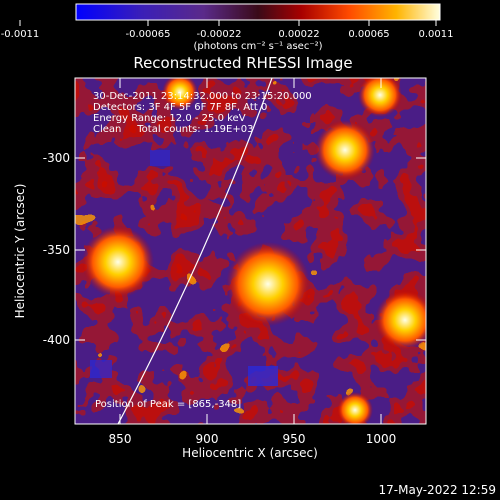 The height and width of the screenshot is (500, 500). I want to click on y-tick-label: -400, so click(56, 340).